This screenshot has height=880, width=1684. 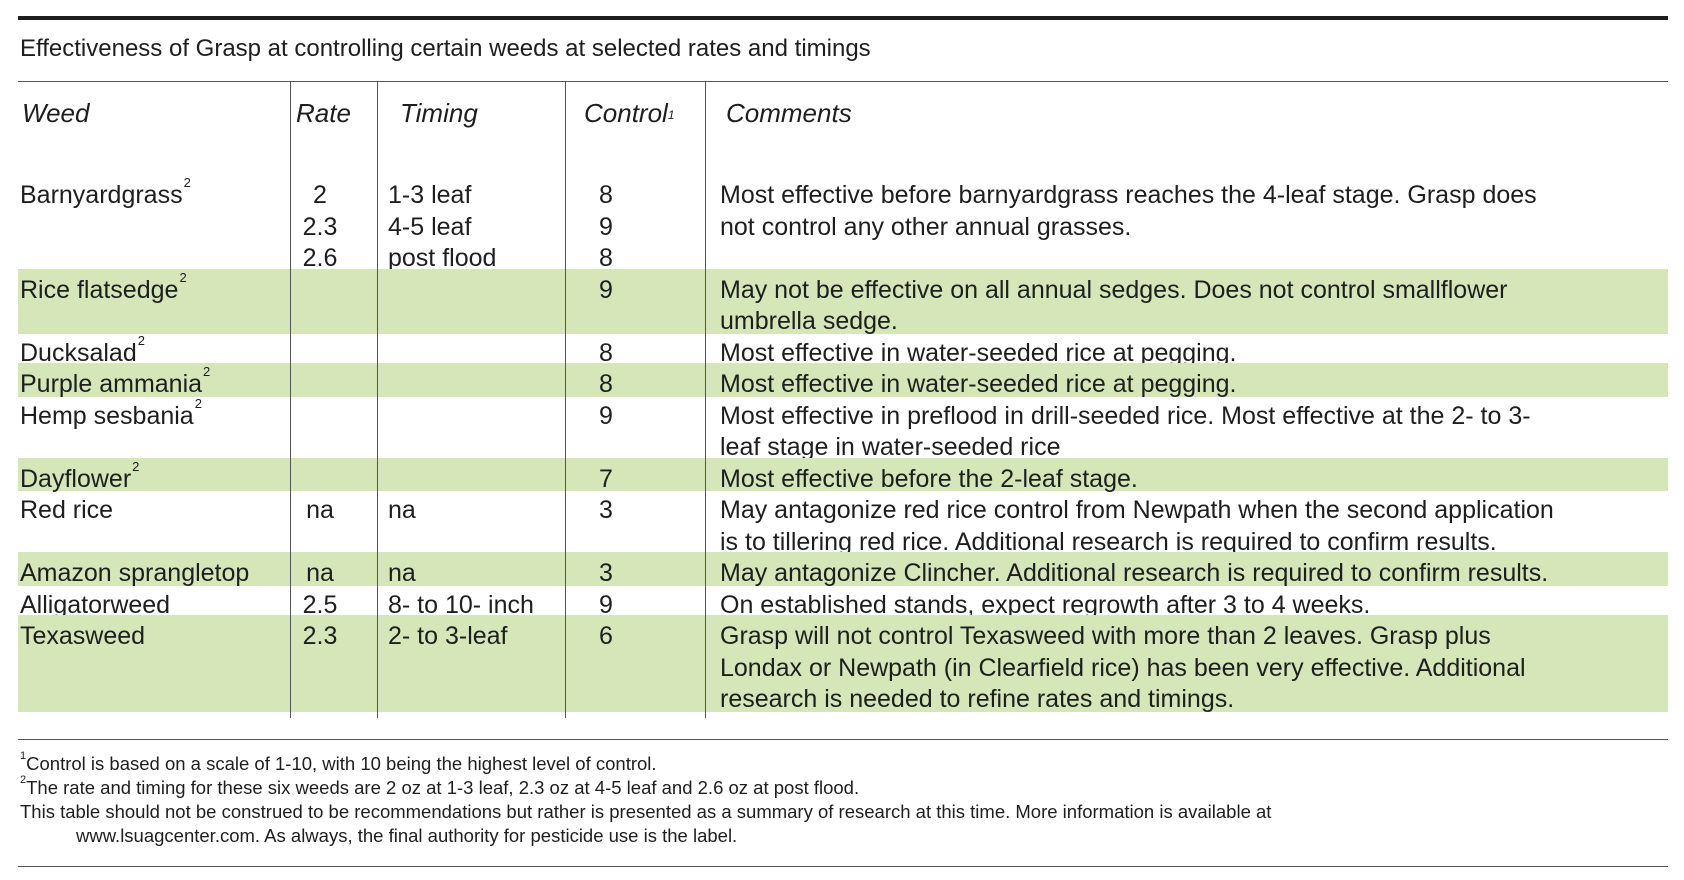 What do you see at coordinates (926, 226) in the screenshot?
I see `comment-line: not control any other annual grasses.` at bounding box center [926, 226].